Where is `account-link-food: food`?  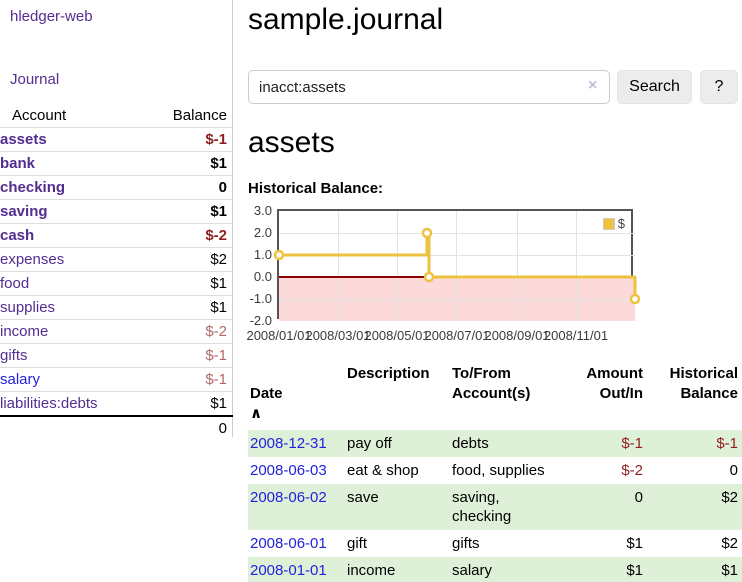 account-link-food: food is located at coordinates (15, 283).